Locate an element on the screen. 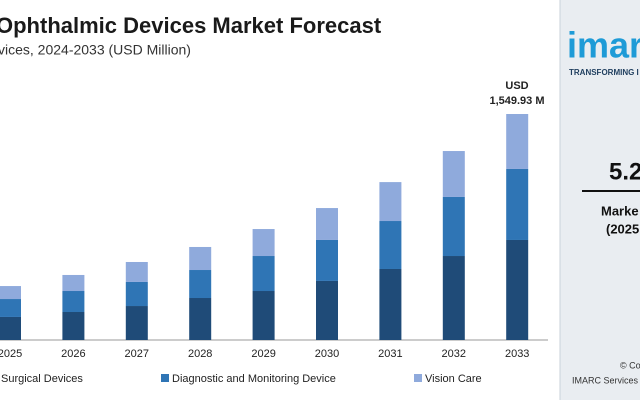  stat: 5.2 is located at coordinates (624, 171).